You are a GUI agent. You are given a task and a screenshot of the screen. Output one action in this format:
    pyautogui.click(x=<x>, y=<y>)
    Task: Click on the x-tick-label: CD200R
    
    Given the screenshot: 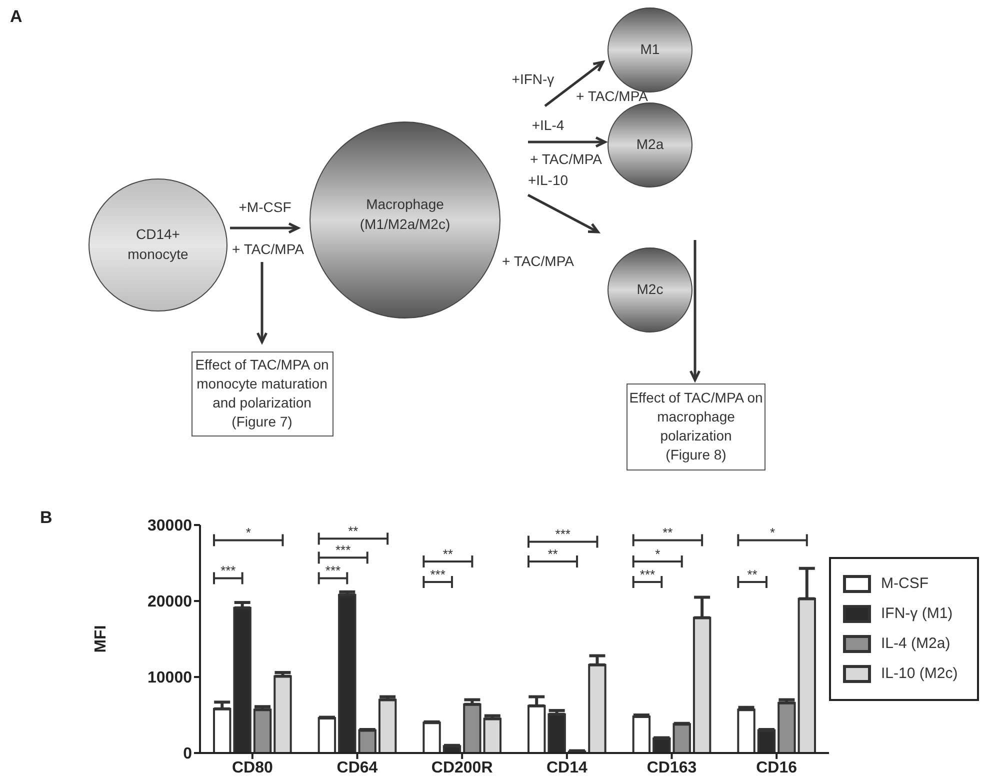 What is the action you would take?
    pyautogui.click(x=462, y=767)
    